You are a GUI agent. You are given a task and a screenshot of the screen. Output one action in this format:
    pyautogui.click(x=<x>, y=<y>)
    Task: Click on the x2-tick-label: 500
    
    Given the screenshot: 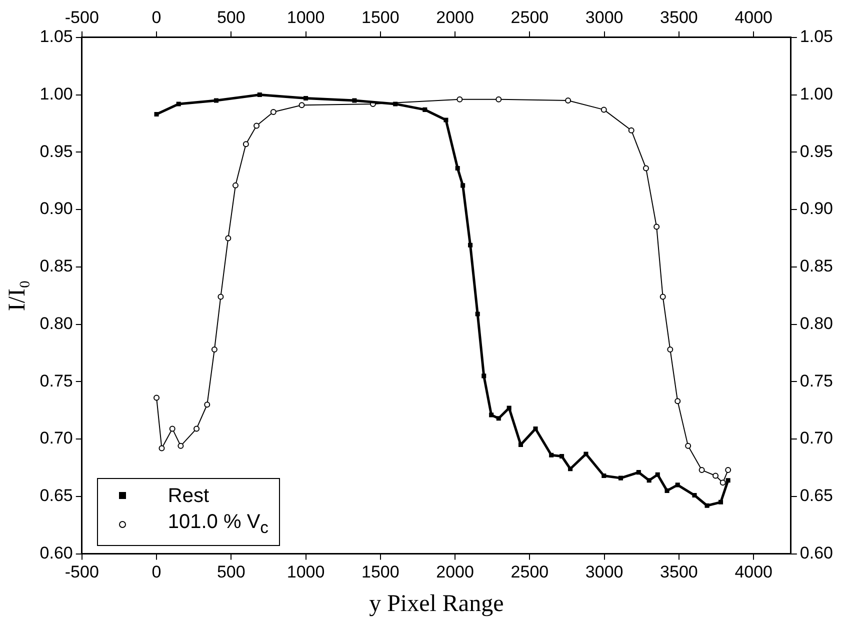 What is the action you would take?
    pyautogui.click(x=231, y=17)
    